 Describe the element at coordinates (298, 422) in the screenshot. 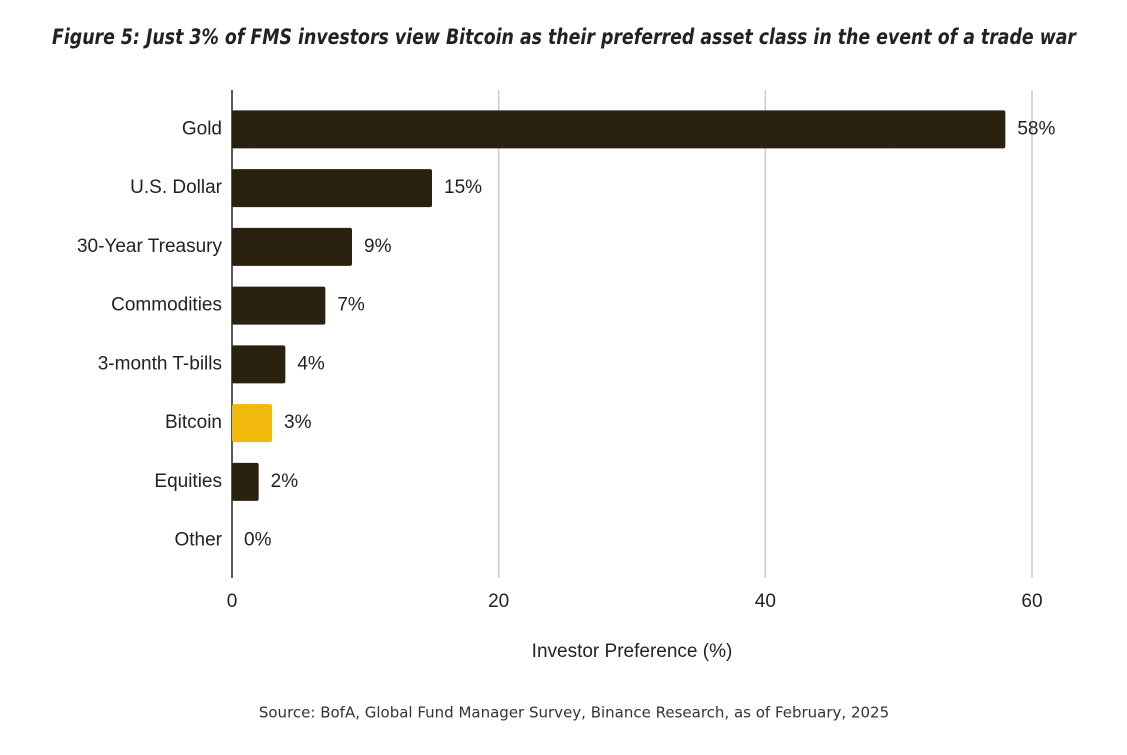

I see `value-label: 3%` at that location.